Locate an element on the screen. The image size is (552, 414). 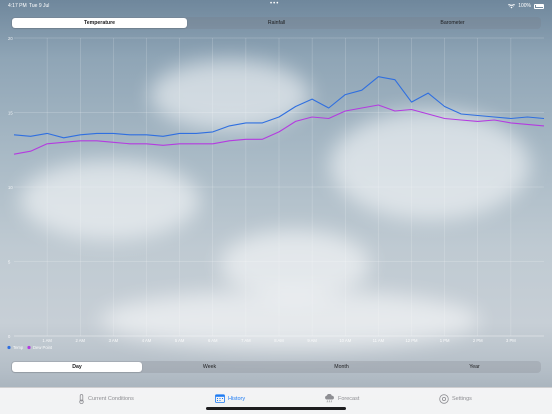
metric-segmented-control: Temperature Rainfall Barometer is located at coordinates (276, 23).